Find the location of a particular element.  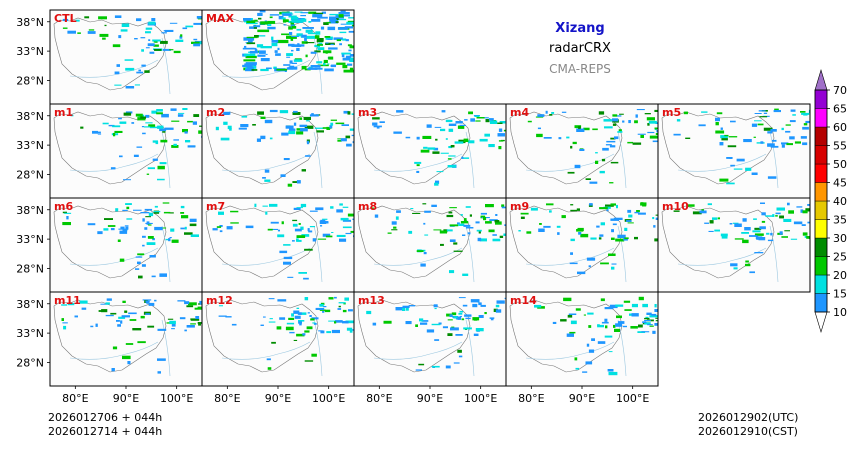

lon-tick-label: 80°E is located at coordinates (531, 398).